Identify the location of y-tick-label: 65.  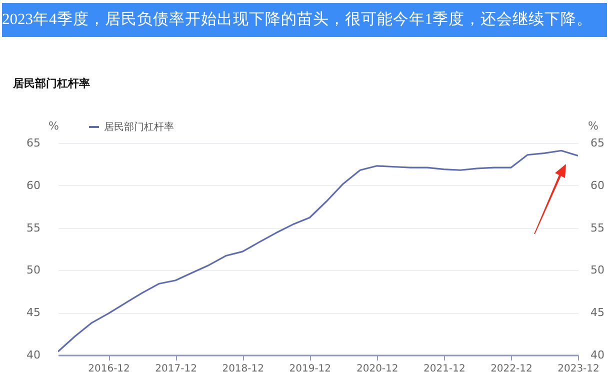
(33, 143).